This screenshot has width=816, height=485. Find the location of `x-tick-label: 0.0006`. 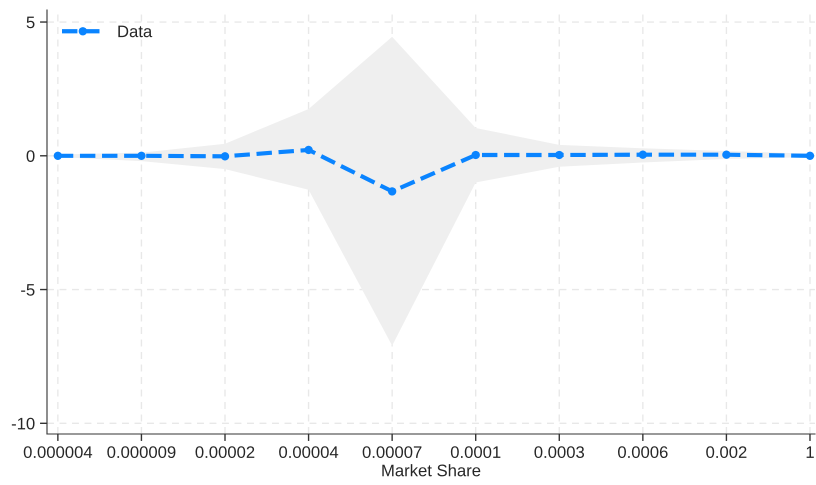

x-tick-label: 0.0006 is located at coordinates (643, 452).